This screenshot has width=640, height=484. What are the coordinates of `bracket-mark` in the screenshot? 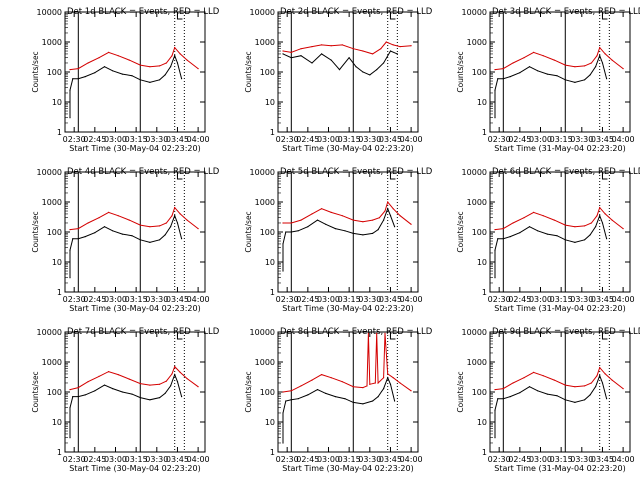 It's located at (604, 177).